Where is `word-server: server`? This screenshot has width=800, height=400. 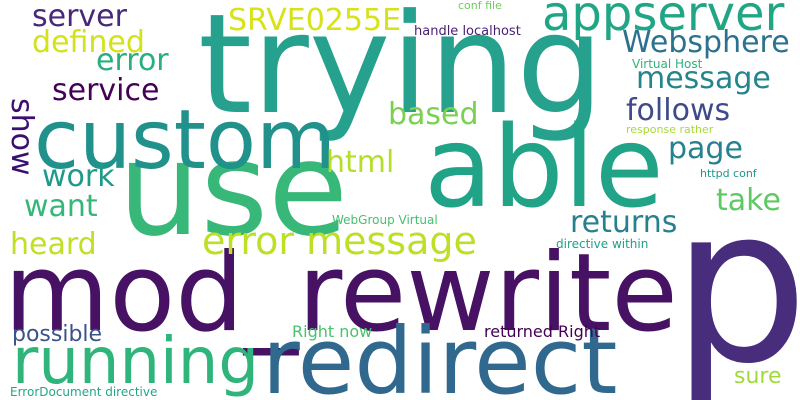 word-server: server is located at coordinates (79, 17).